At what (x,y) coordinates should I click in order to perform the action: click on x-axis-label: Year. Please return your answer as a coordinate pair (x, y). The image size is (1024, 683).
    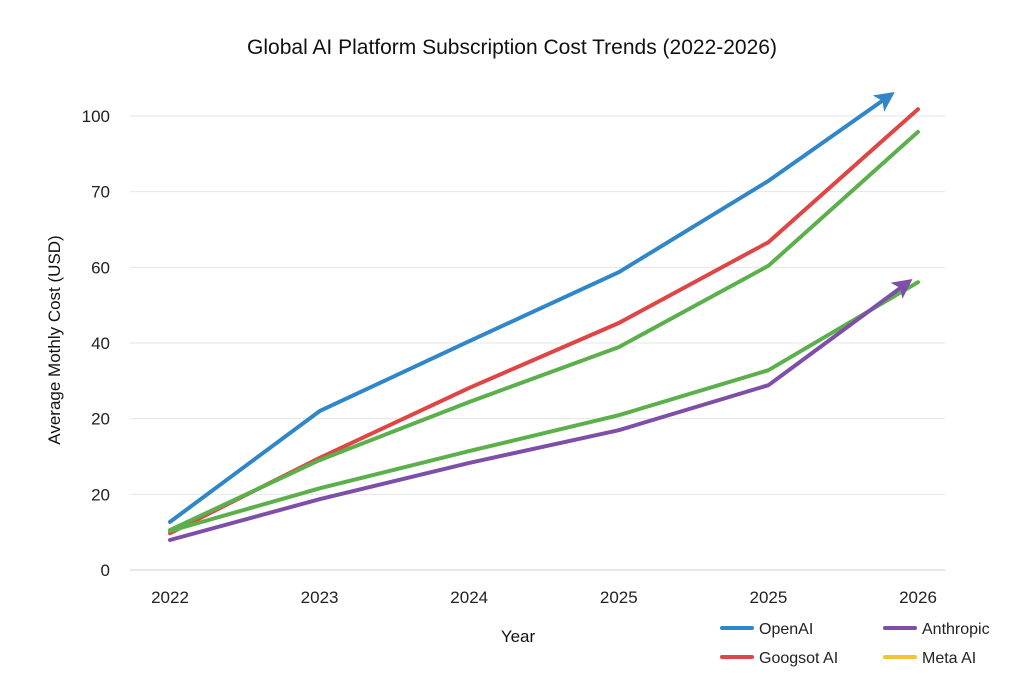
    Looking at the image, I should click on (518, 636).